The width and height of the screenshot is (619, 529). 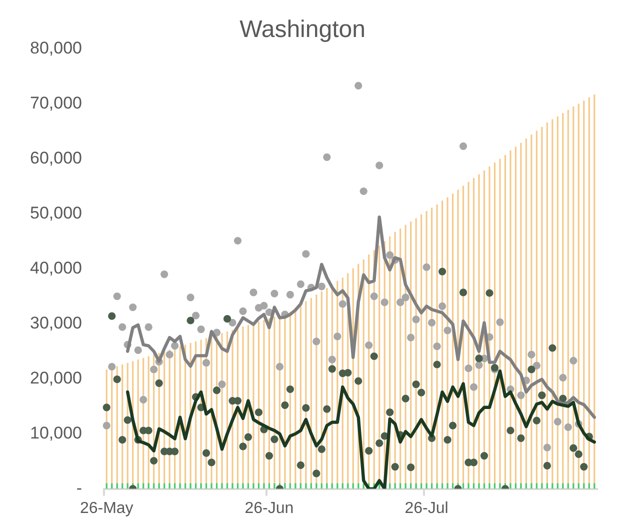 What do you see at coordinates (79, 488) in the screenshot?
I see `y-tick-label: -` at bounding box center [79, 488].